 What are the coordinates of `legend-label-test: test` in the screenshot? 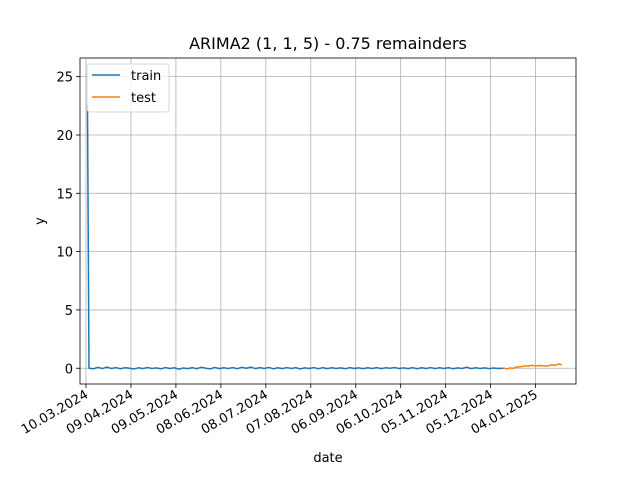 It's located at (143, 98).